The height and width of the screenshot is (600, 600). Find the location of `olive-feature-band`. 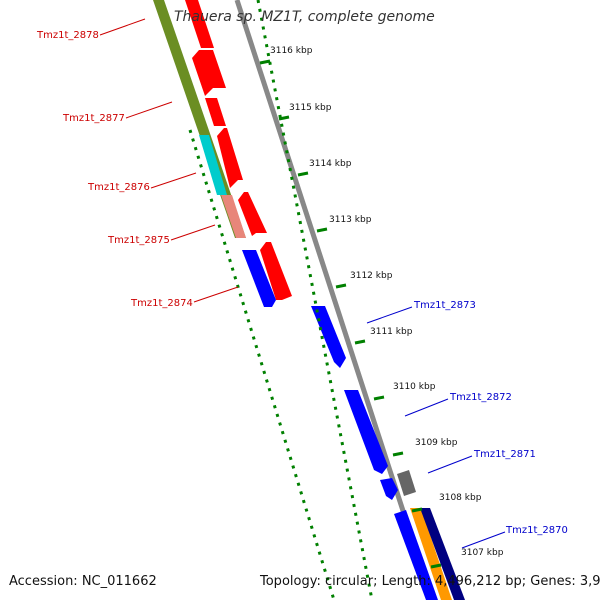

olive-feature-band is located at coordinates (199, 119).